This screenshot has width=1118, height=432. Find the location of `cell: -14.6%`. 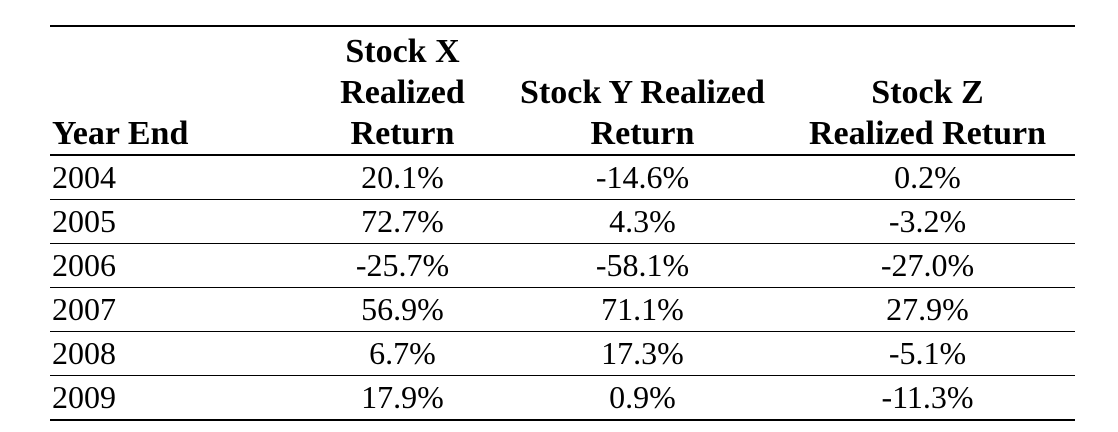

cell: -14.6% is located at coordinates (642, 177).